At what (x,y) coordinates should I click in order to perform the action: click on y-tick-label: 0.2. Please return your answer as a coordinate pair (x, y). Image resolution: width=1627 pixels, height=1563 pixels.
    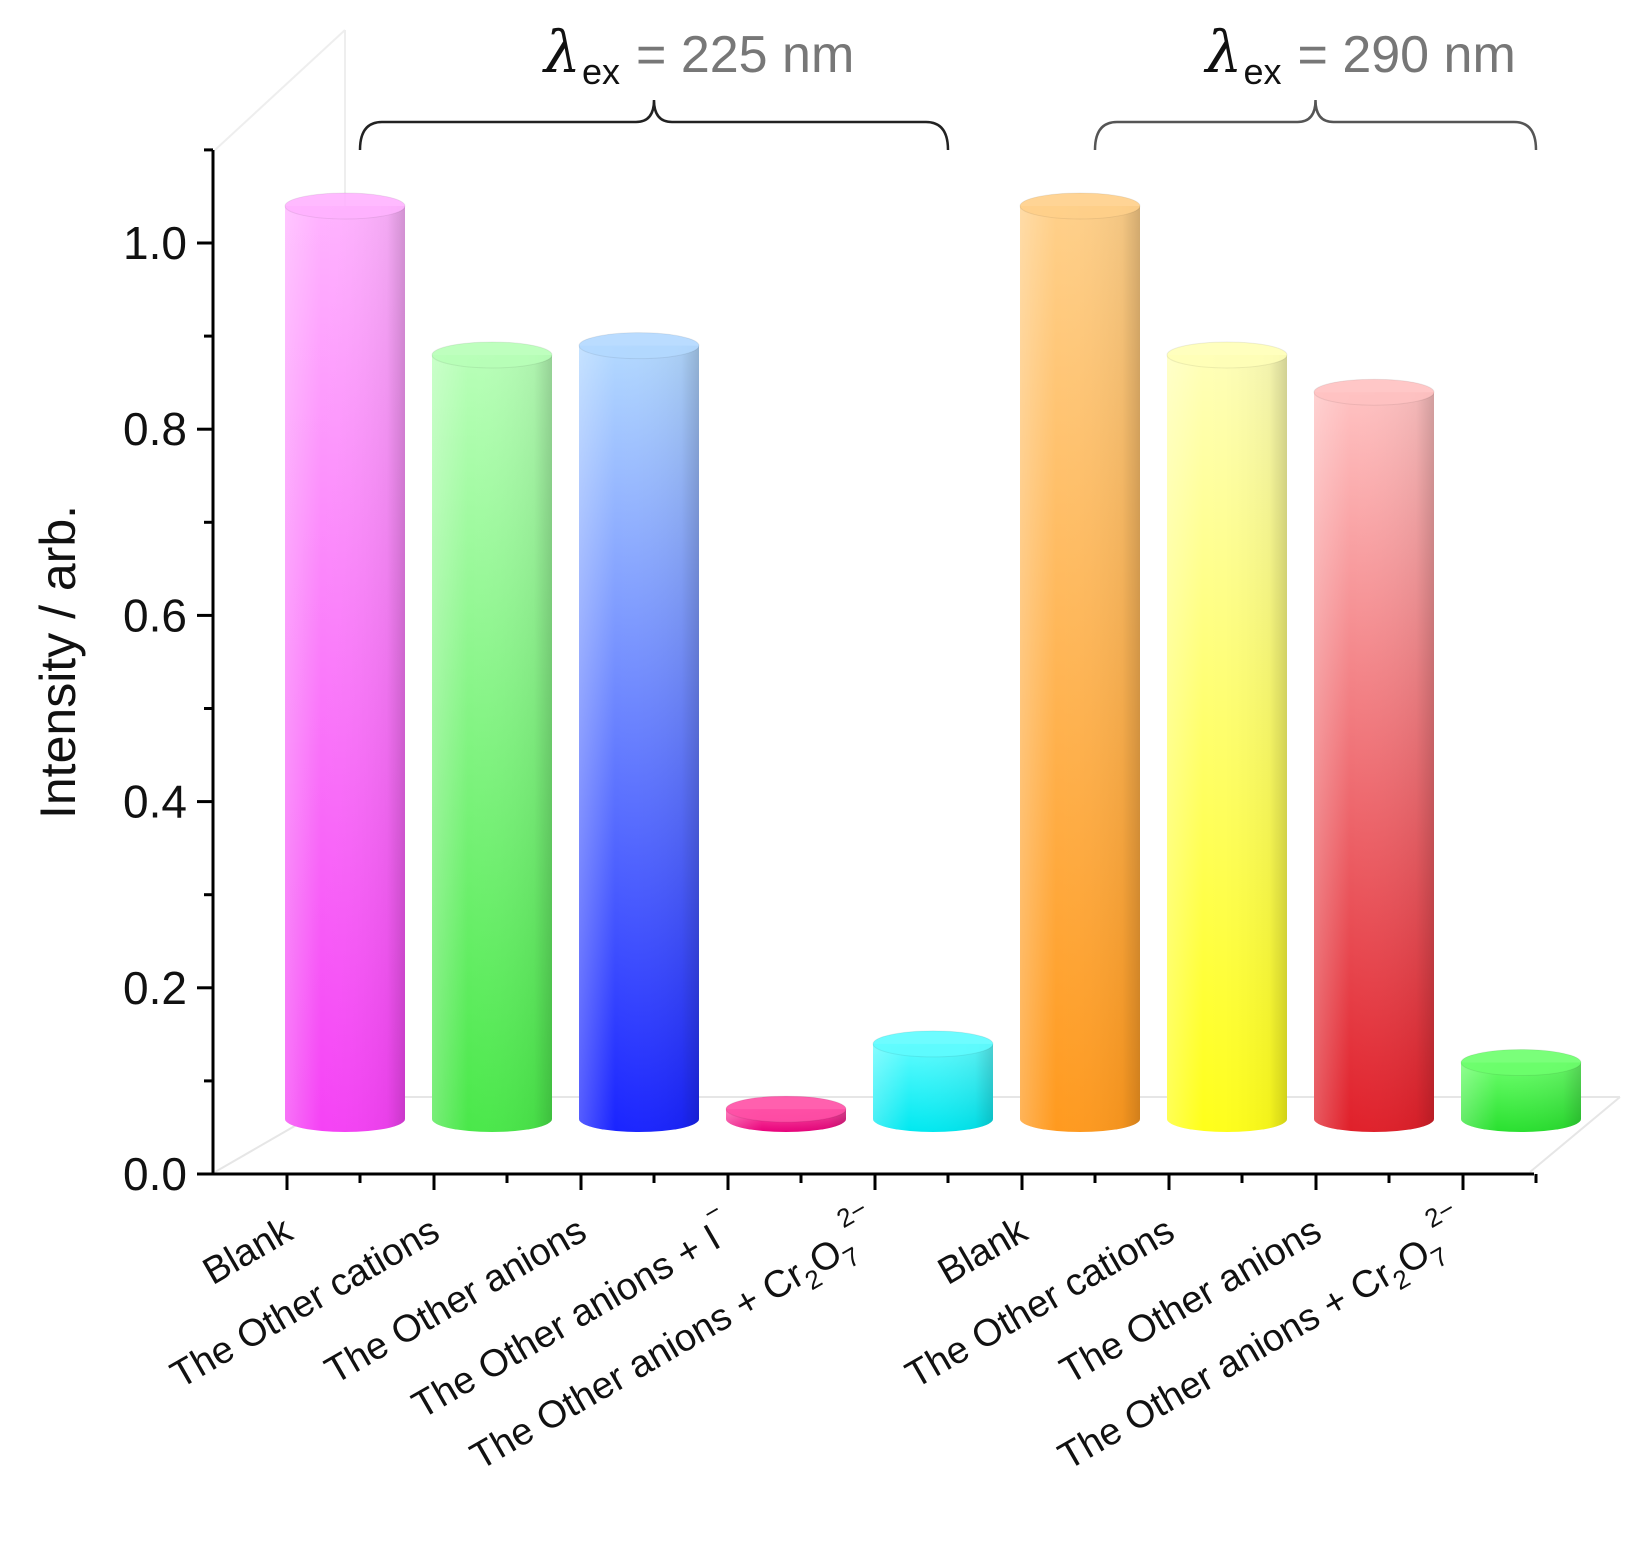
    Looking at the image, I should click on (155, 988).